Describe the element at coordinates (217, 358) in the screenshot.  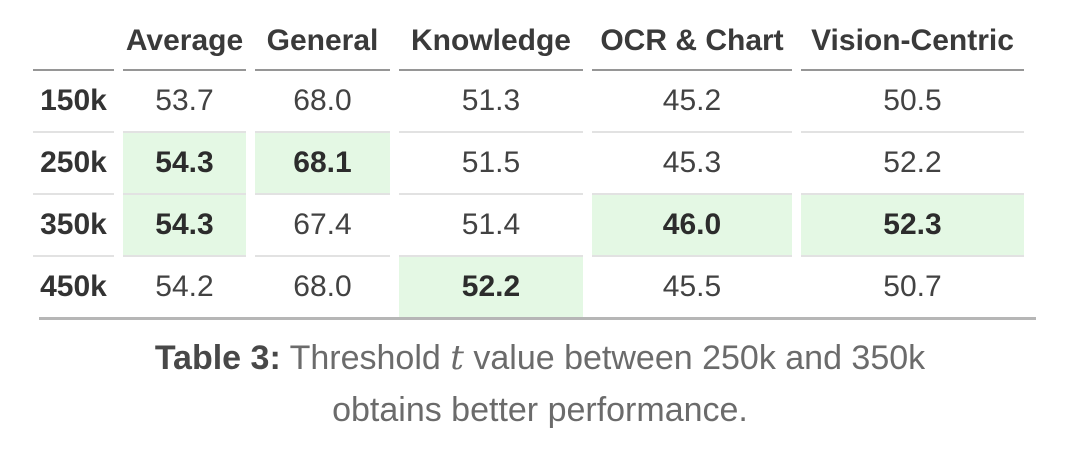
I see `caption-label: Table 3:` at that location.